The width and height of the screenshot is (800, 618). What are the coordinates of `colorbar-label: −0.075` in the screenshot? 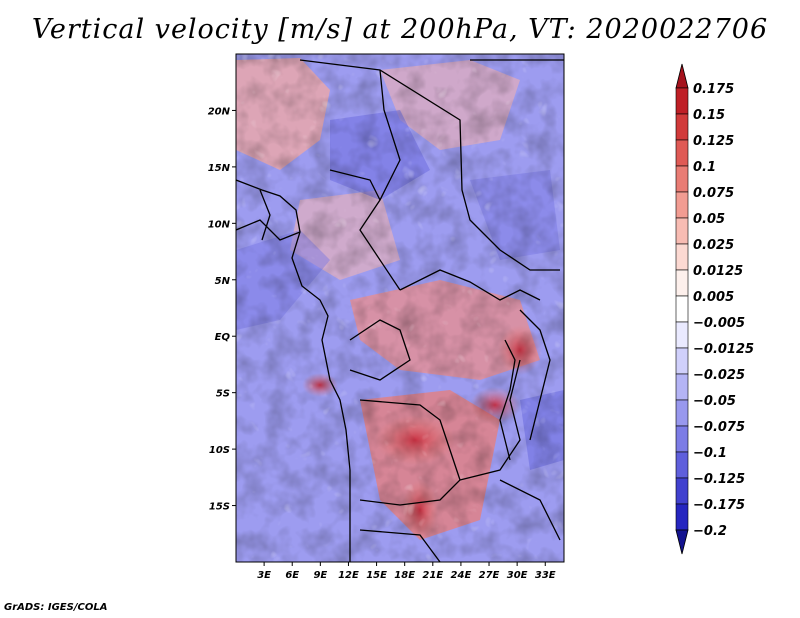 It's located at (719, 427).